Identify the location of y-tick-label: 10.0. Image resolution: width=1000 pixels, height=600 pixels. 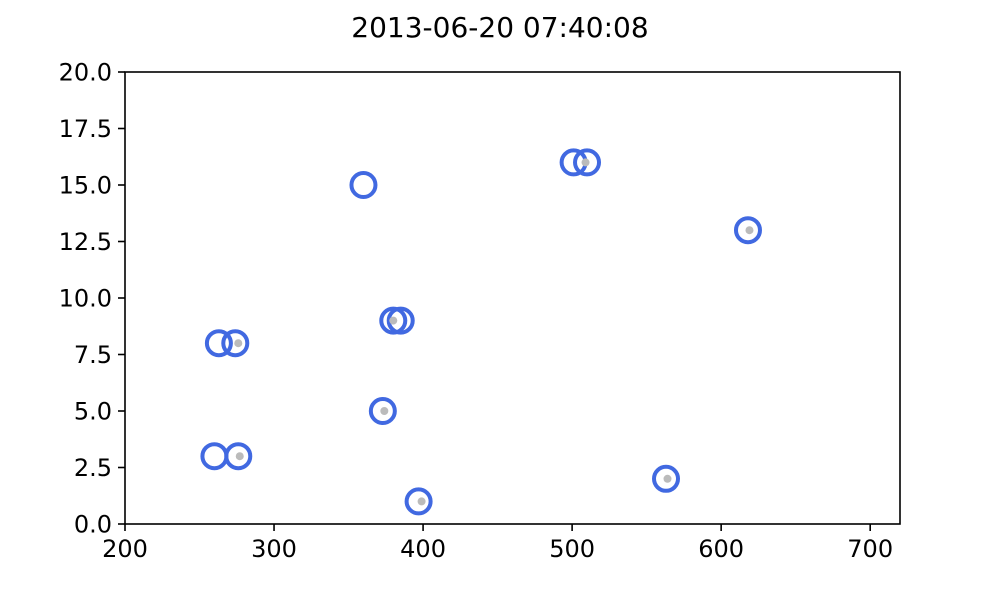
(85, 299).